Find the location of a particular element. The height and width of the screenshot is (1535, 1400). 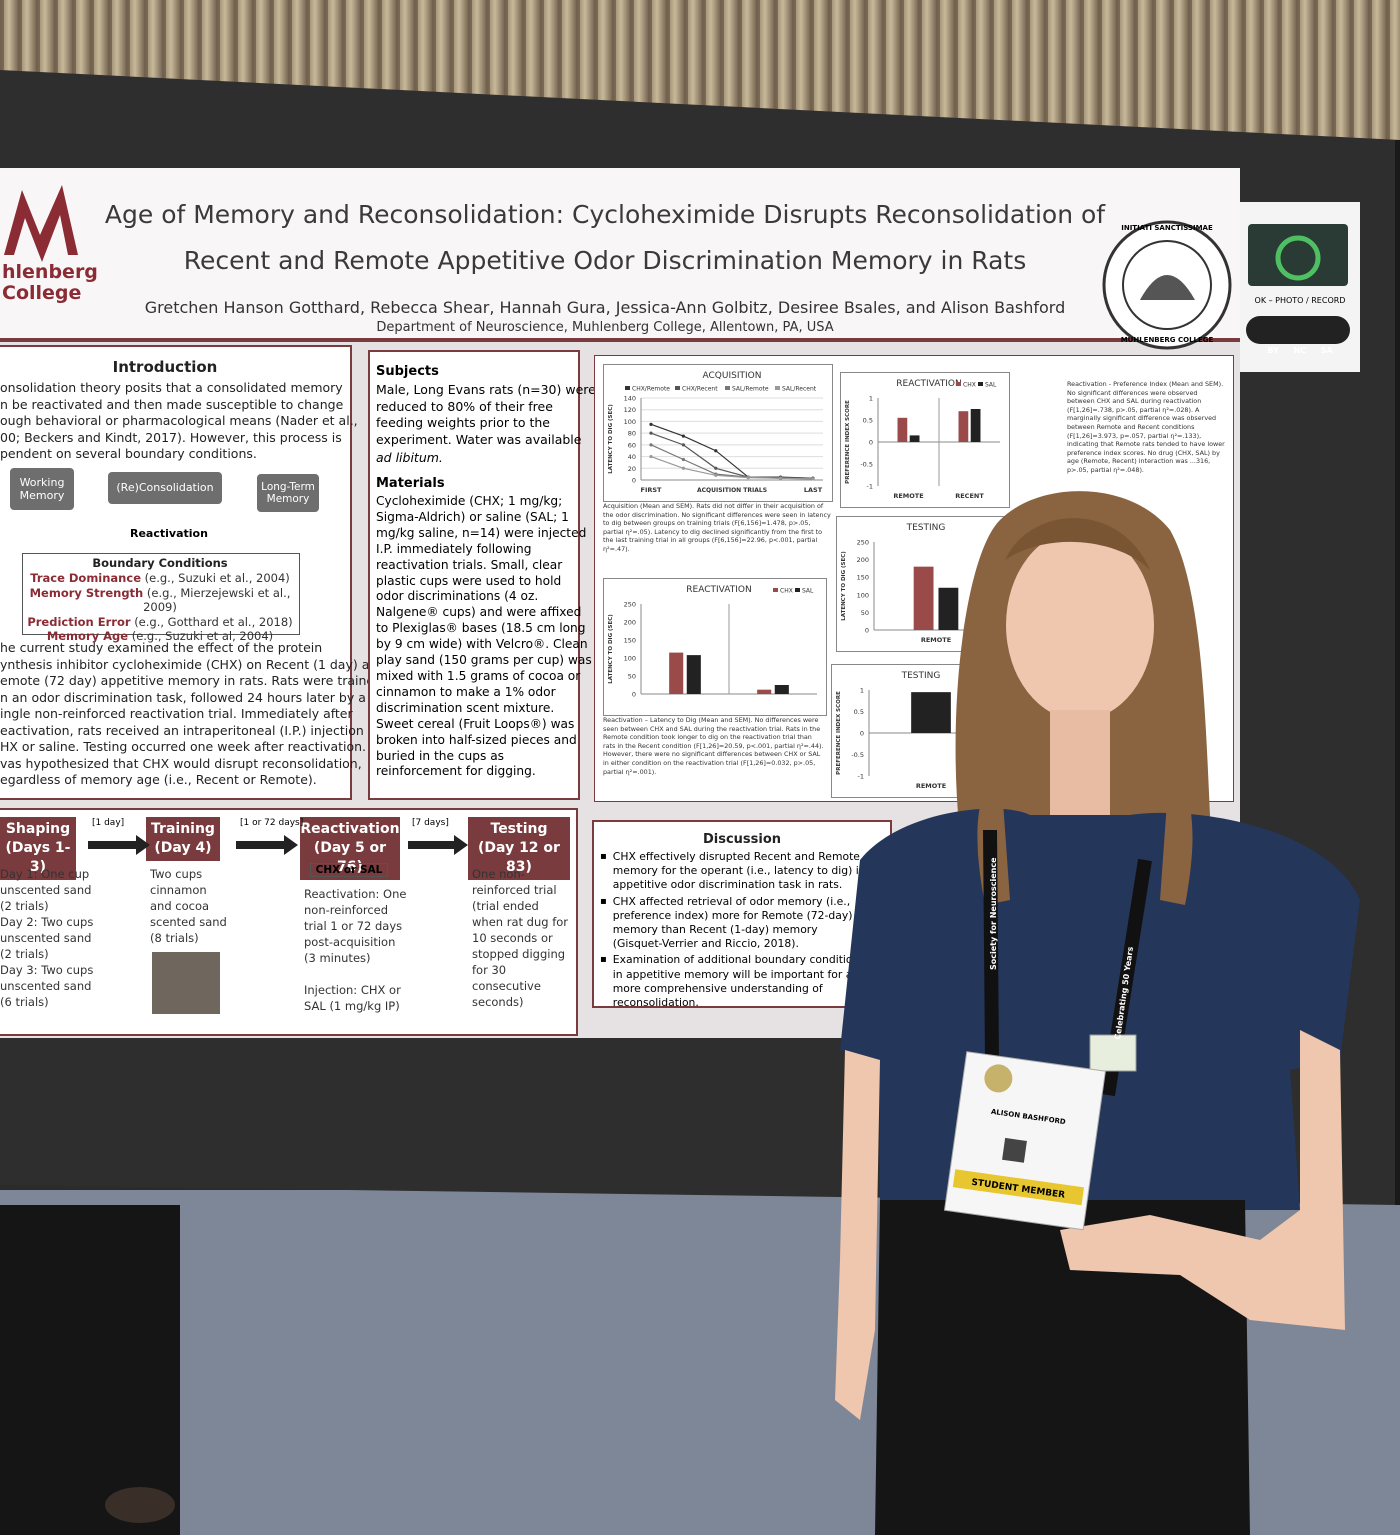

step-days: (Days 1-3) is located at coordinates (38, 857).